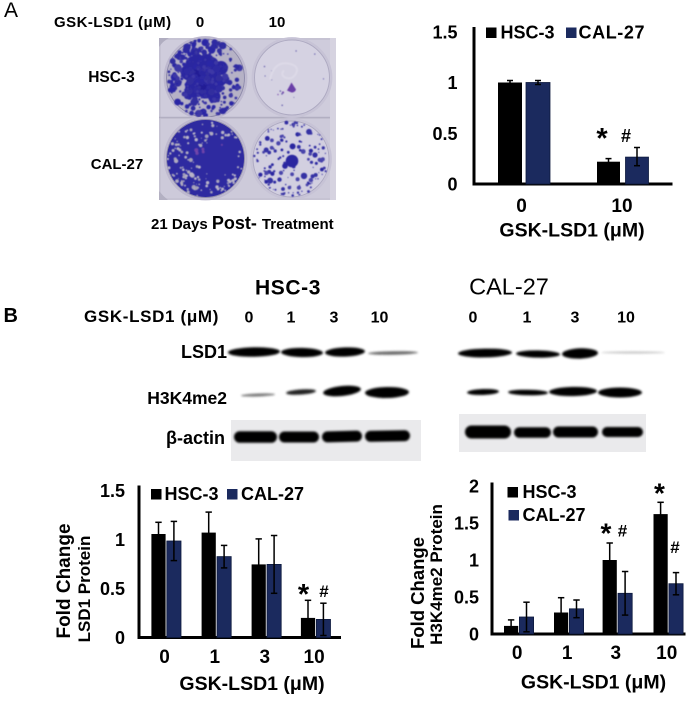 Image resolution: width=700 pixels, height=707 pixels. What do you see at coordinates (474, 487) in the screenshot?
I see `svg-text: 2` at bounding box center [474, 487].